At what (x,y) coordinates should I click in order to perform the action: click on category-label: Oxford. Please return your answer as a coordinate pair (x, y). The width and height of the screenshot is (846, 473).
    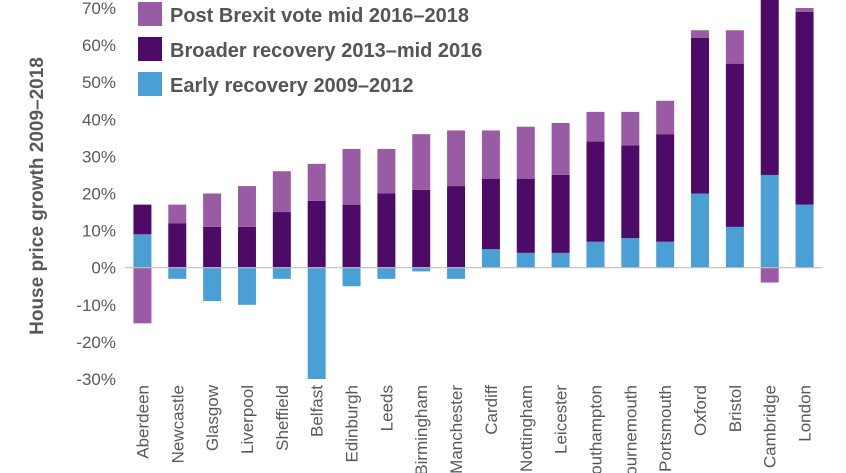
    Looking at the image, I should click on (700, 410).